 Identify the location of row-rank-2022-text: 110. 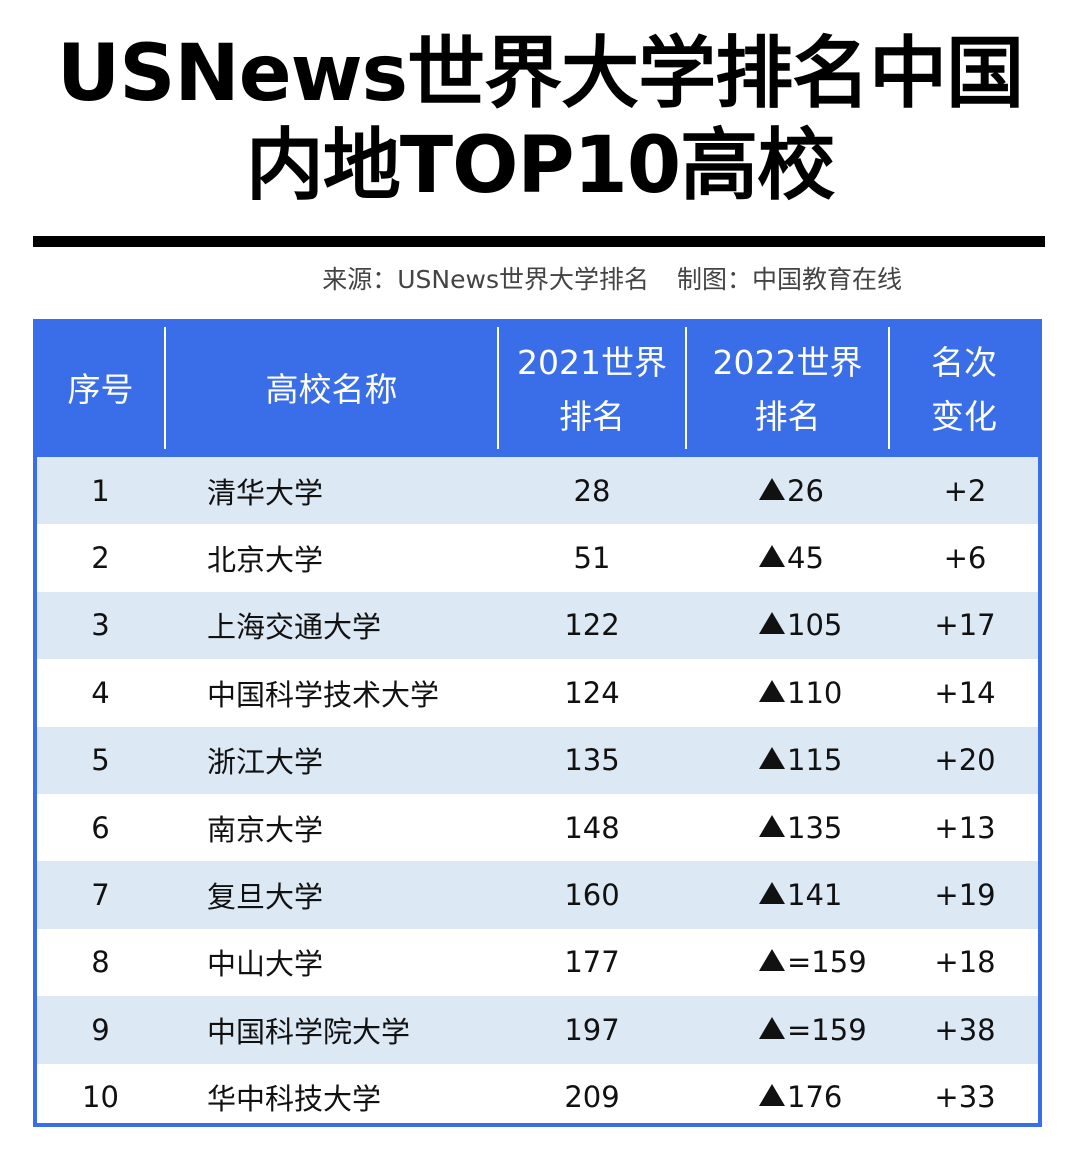
(815, 692).